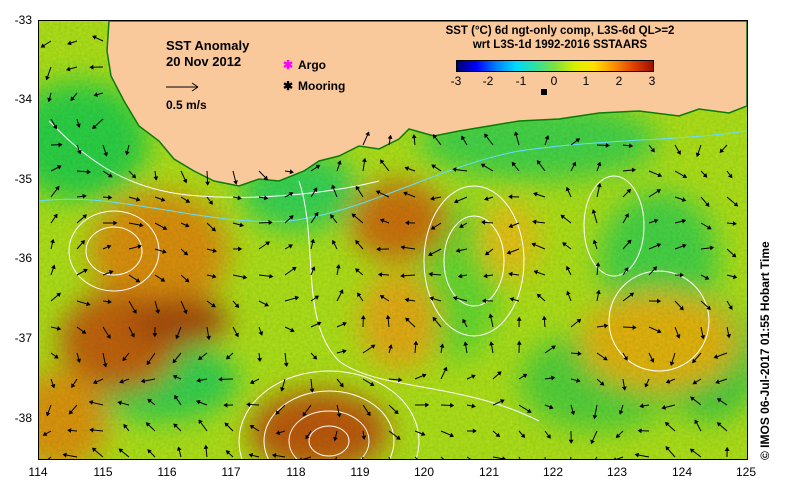  What do you see at coordinates (746, 472) in the screenshot?
I see `x-tick-label: 125` at bounding box center [746, 472].